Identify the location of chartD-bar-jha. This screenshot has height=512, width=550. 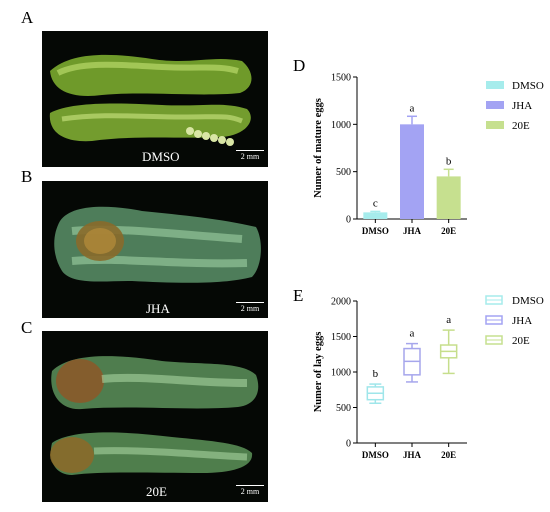
(412, 171).